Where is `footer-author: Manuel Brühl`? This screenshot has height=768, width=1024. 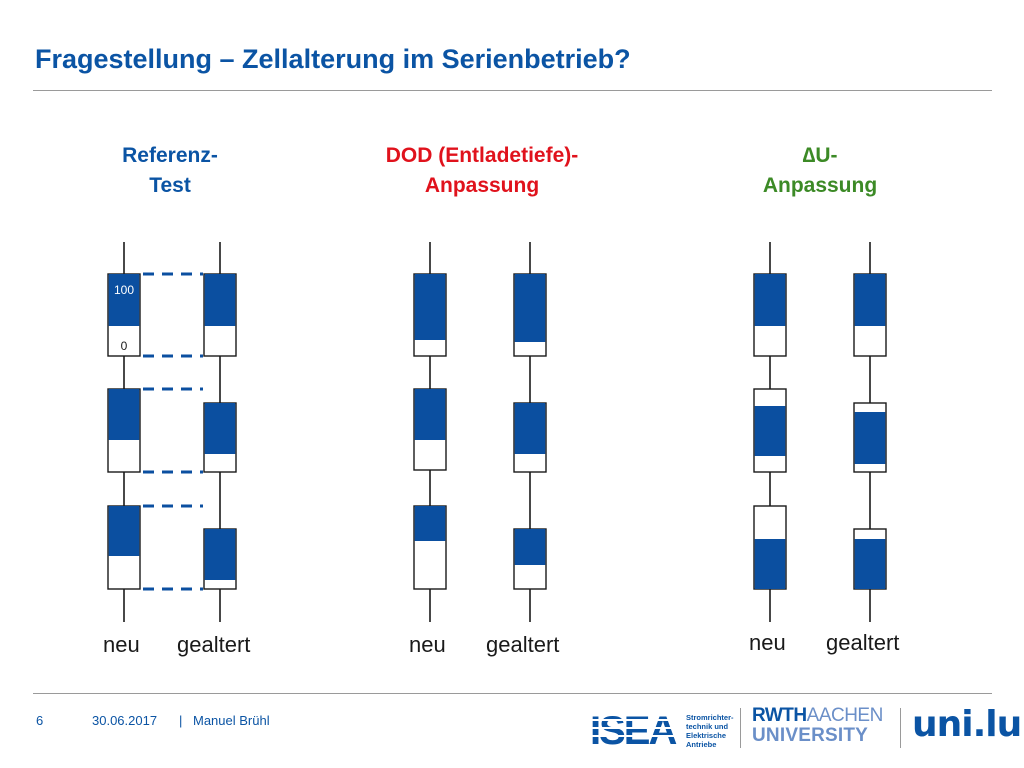
footer-author: Manuel Brühl is located at coordinates (231, 720).